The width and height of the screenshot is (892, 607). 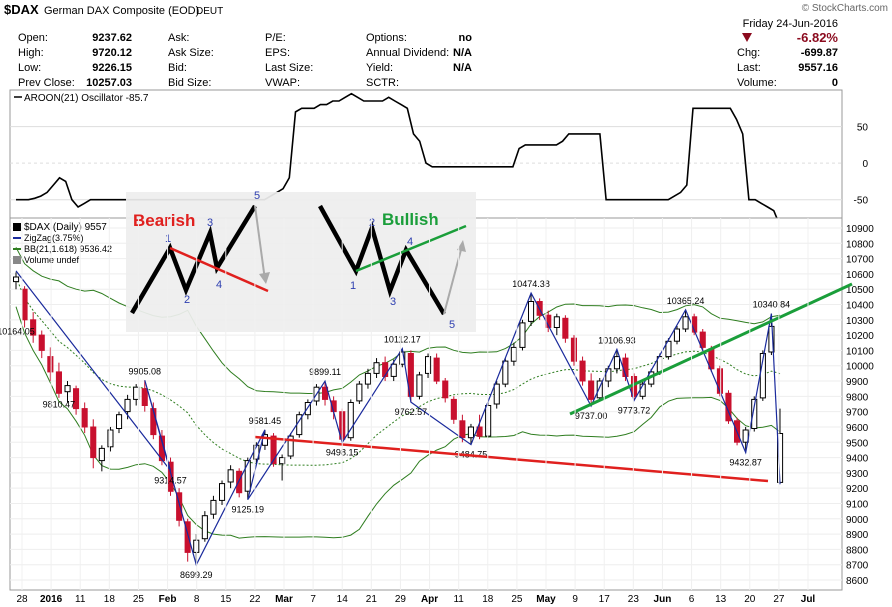 I want to click on symbol: $DAX, so click(x=21, y=9).